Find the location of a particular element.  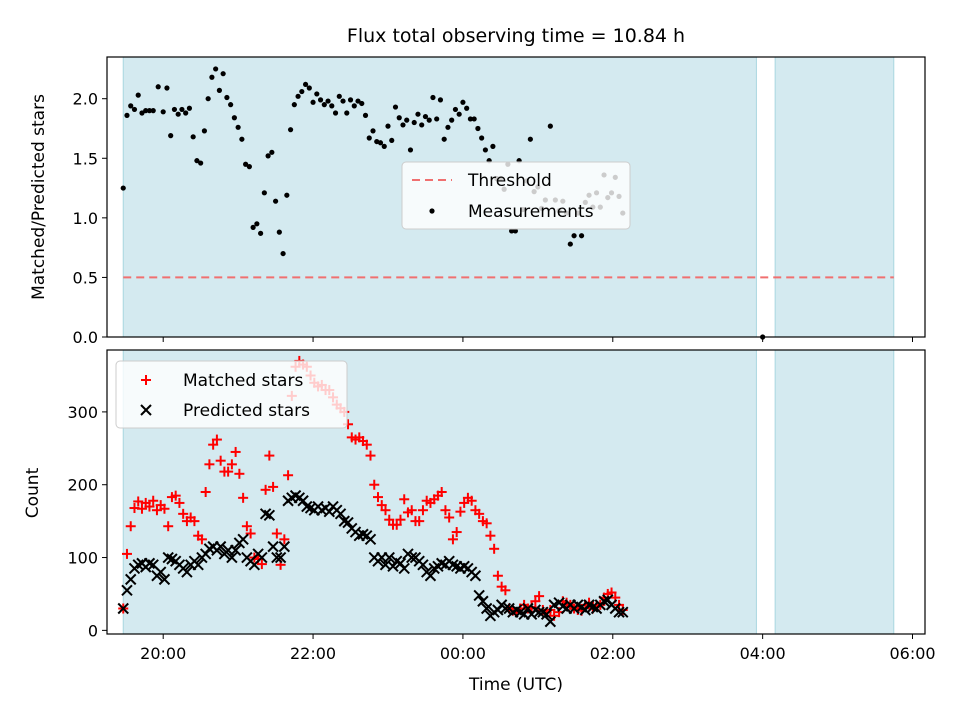

y-tick-label: 0 is located at coordinates (93, 630).